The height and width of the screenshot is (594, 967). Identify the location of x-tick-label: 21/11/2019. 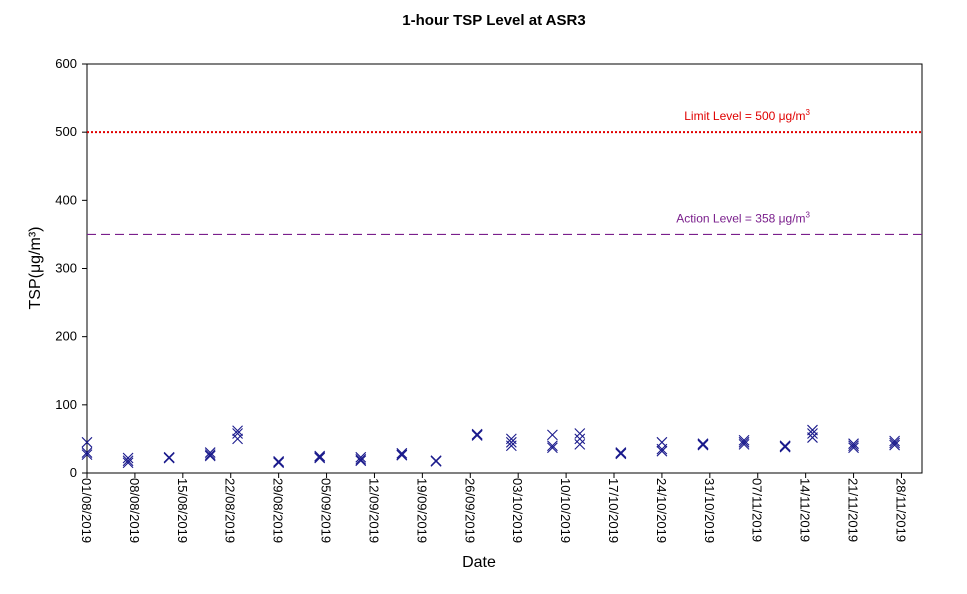
(853, 510).